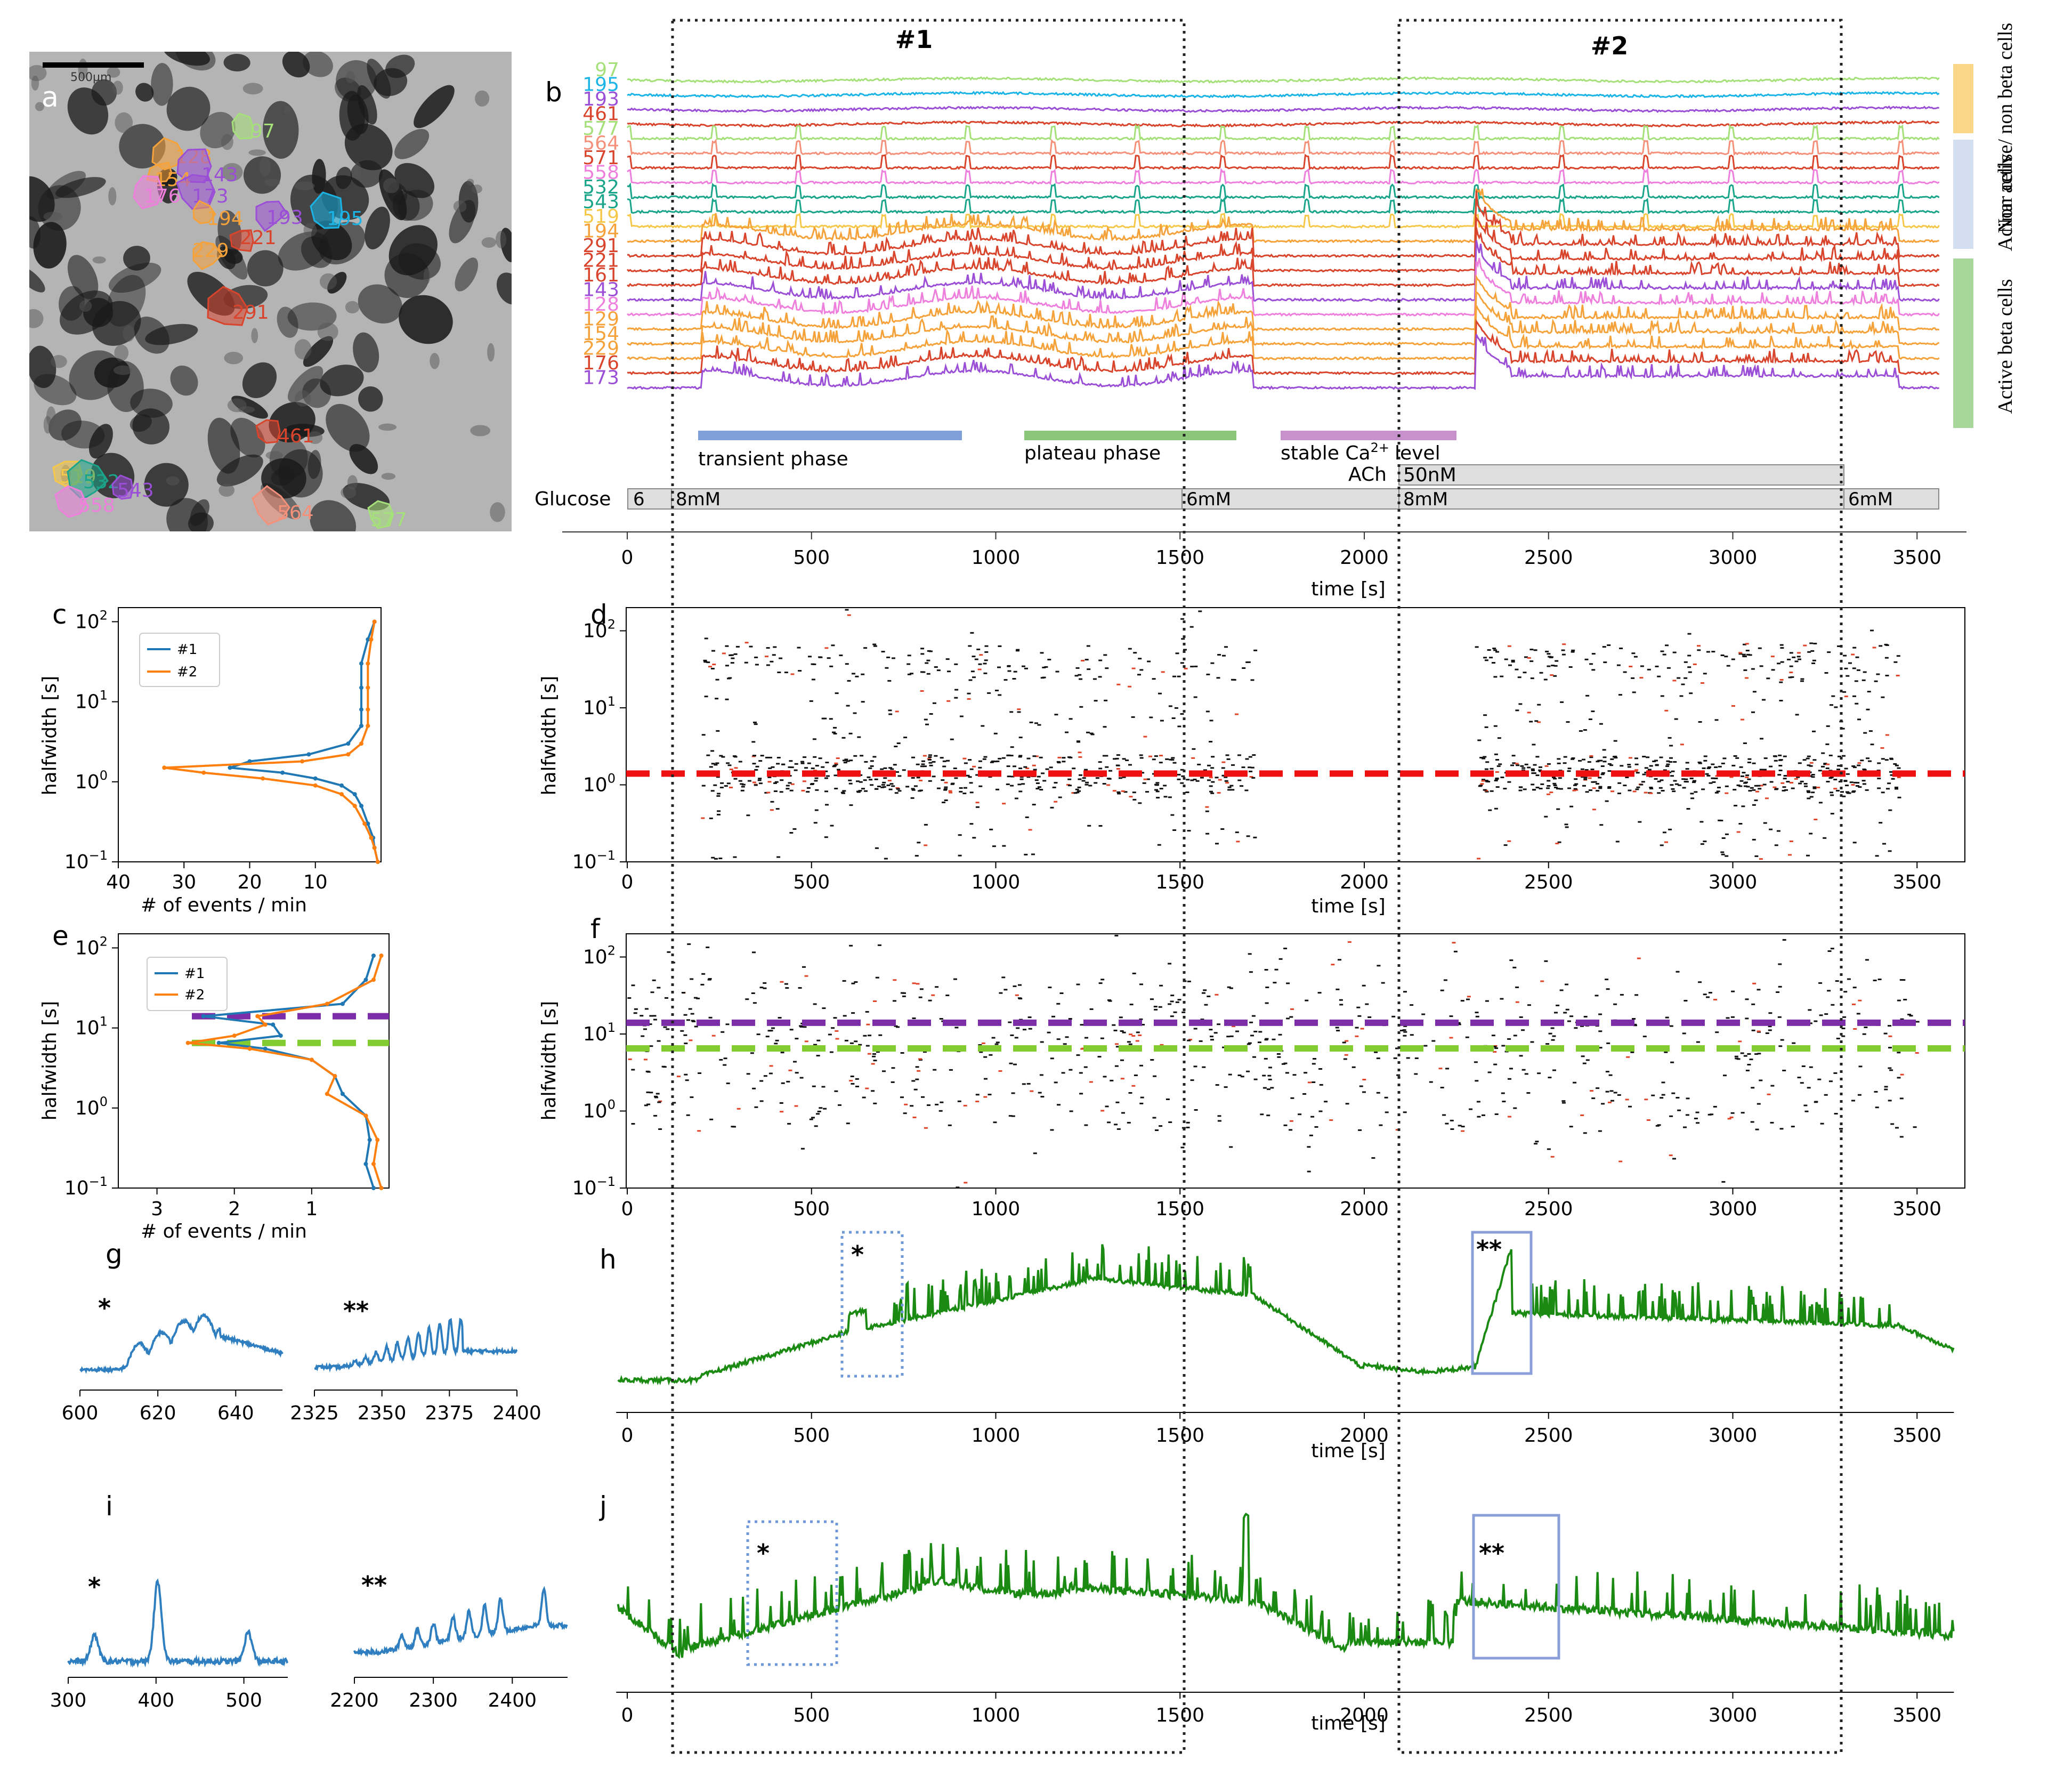 This screenshot has height=1777, width=2072. I want to click on e-series-line-#1, so click(289, 1072).